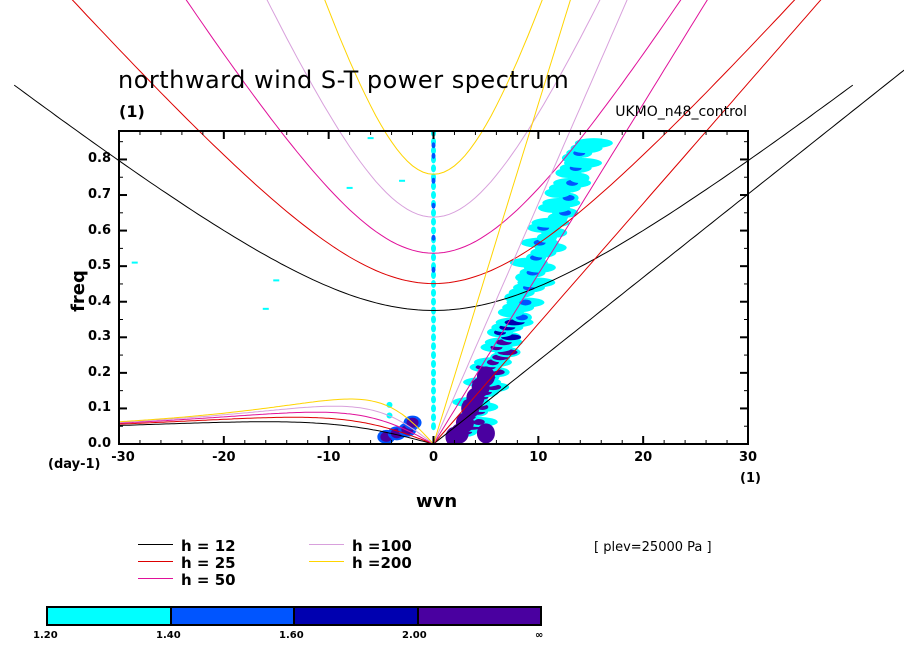 Image resolution: width=904 pixels, height=654 pixels. What do you see at coordinates (382, 546) in the screenshot?
I see `legend-label: h =100` at bounding box center [382, 546].